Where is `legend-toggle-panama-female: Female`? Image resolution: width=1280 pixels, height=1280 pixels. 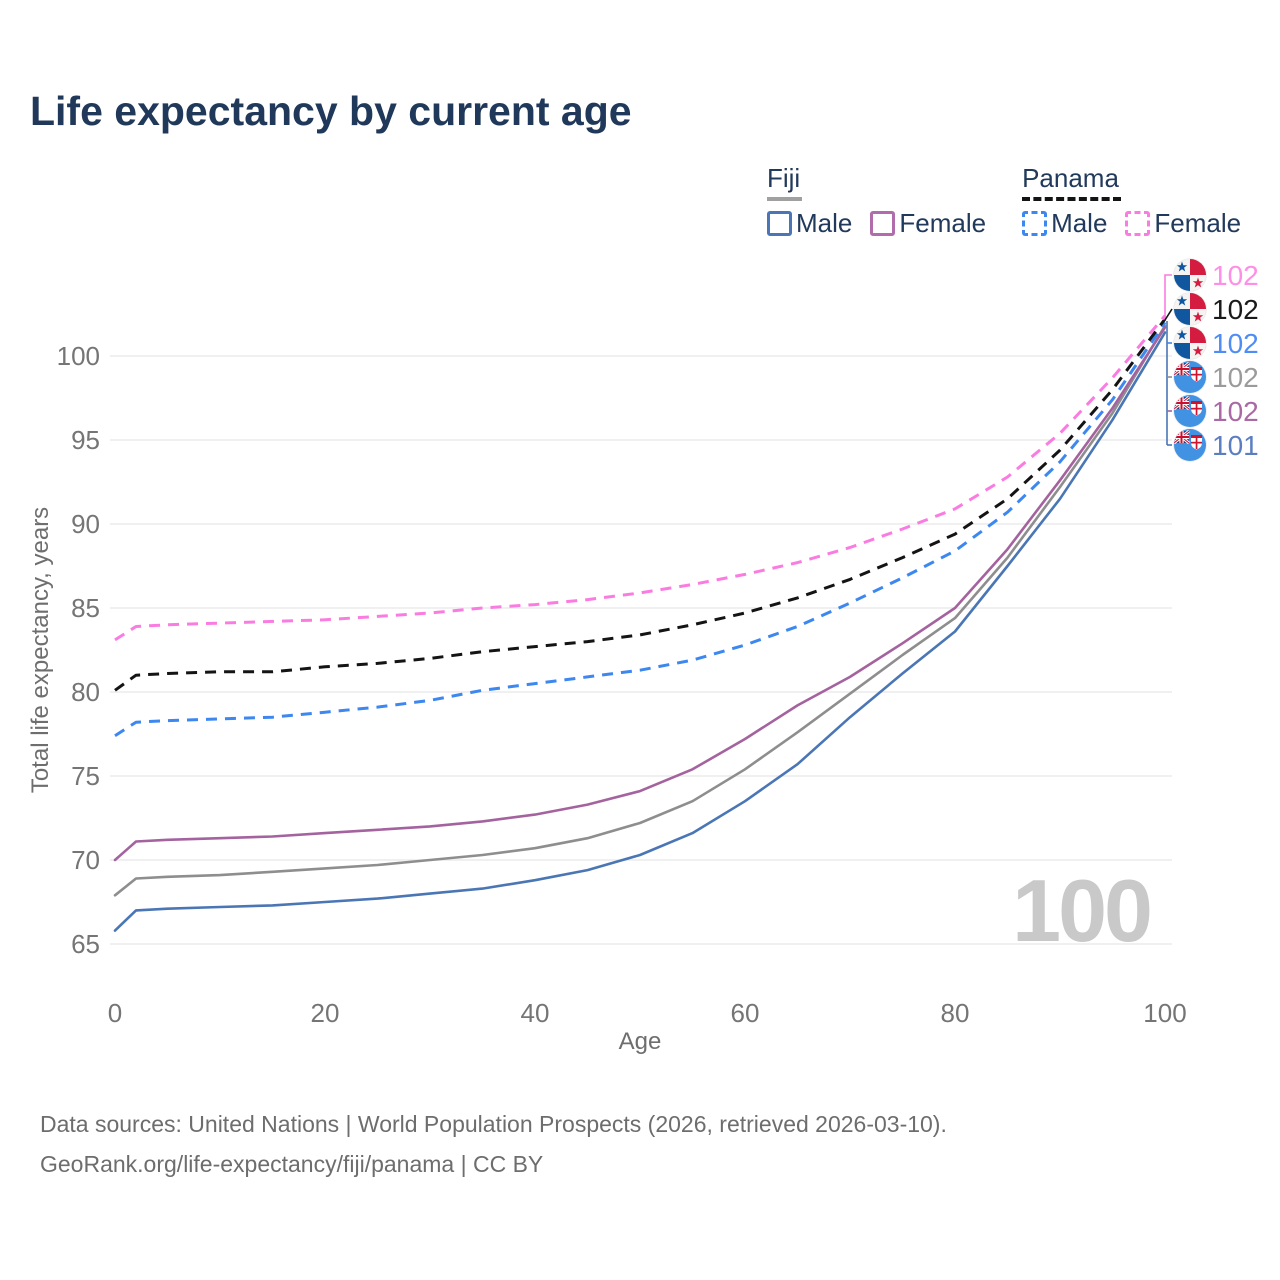 legend-toggle-panama-female: Female is located at coordinates (1183, 223).